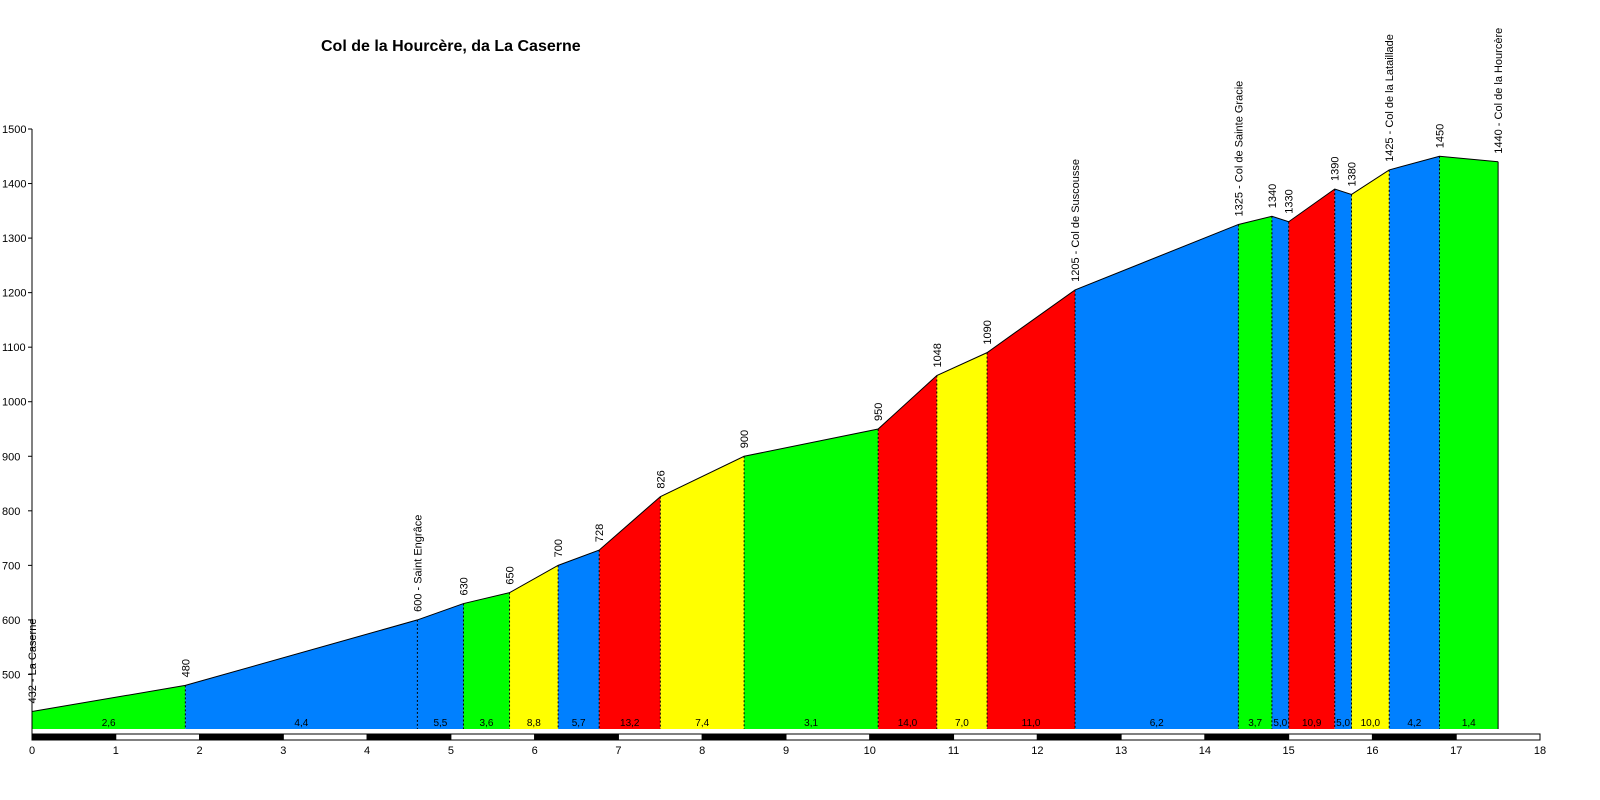 Image resolution: width=1600 pixels, height=800 pixels. I want to click on y-tick-label: 1200, so click(14, 294).